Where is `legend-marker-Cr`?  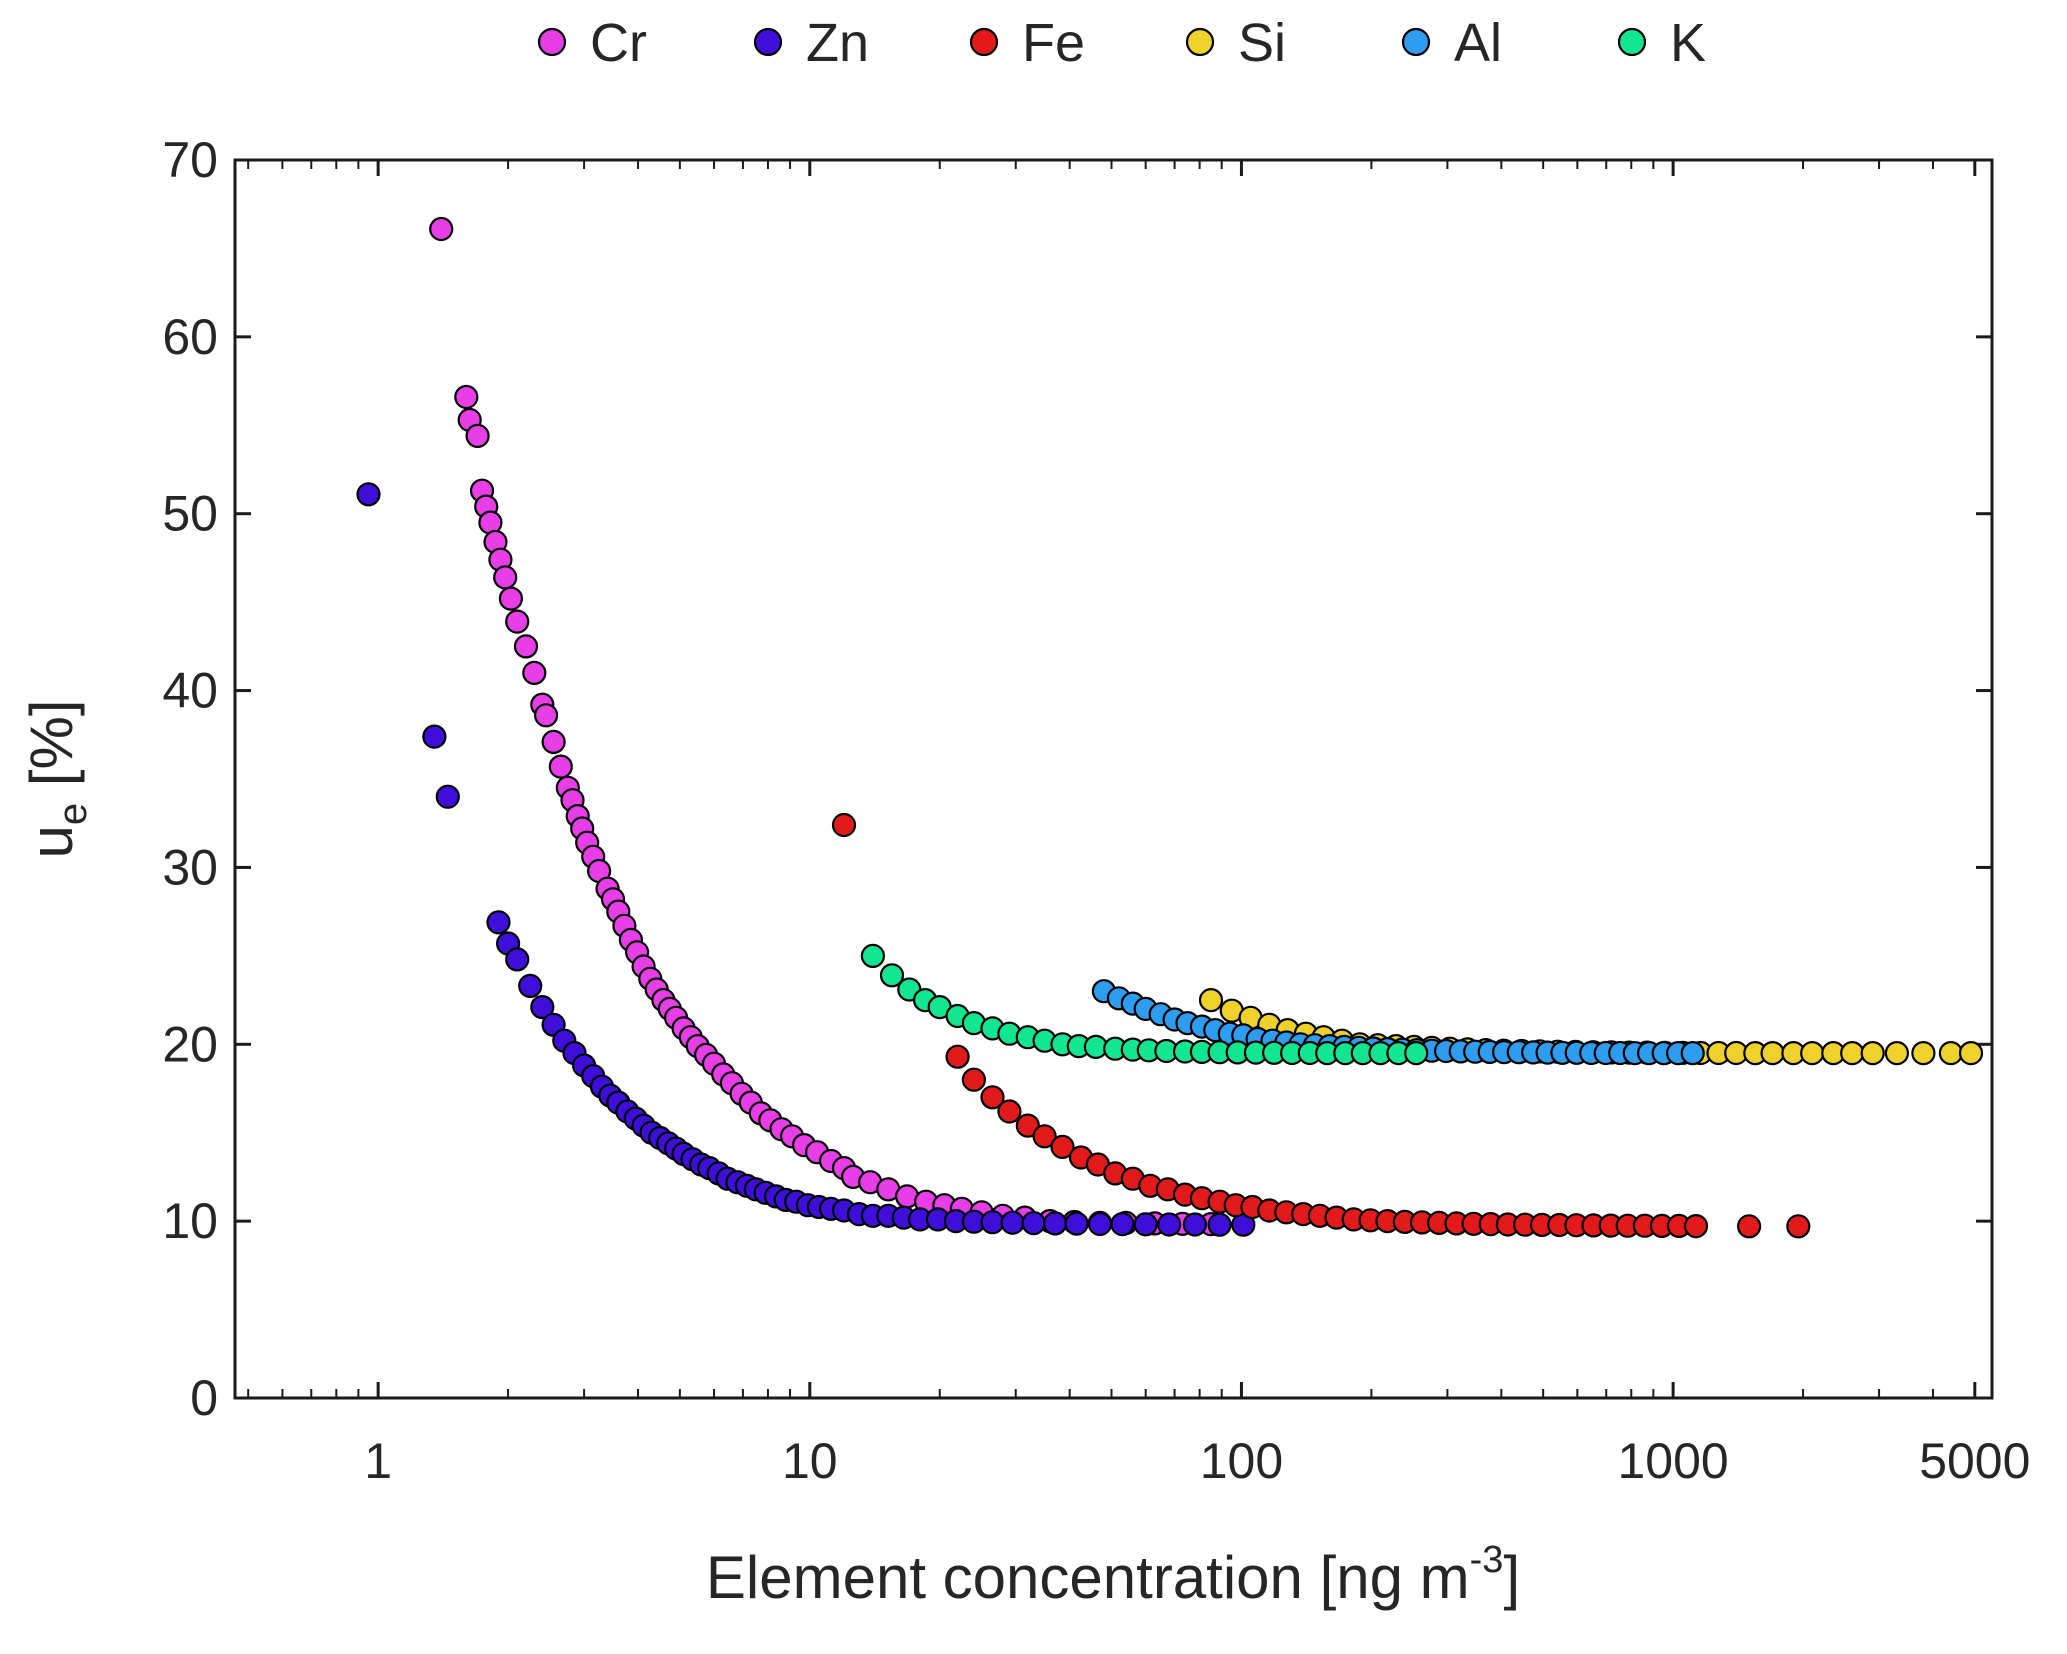 legend-marker-Cr is located at coordinates (552, 42).